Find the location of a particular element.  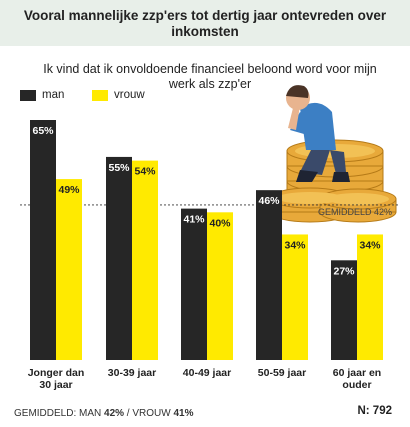

sample-size: N: 792 is located at coordinates (374, 411).